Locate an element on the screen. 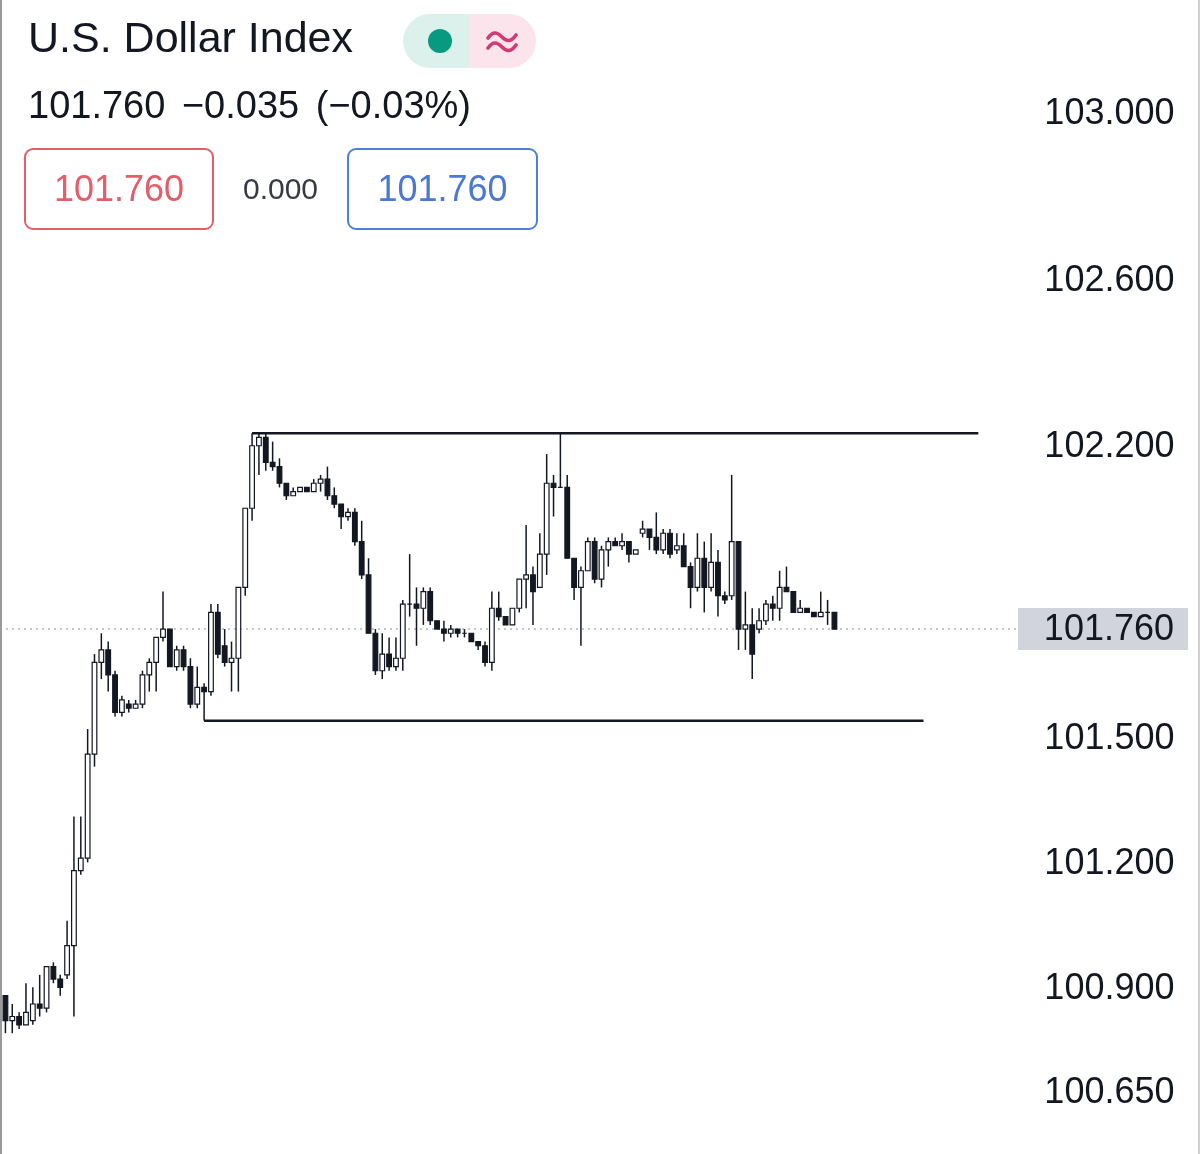  ref-line-label: 101.760 is located at coordinates (1108, 628).